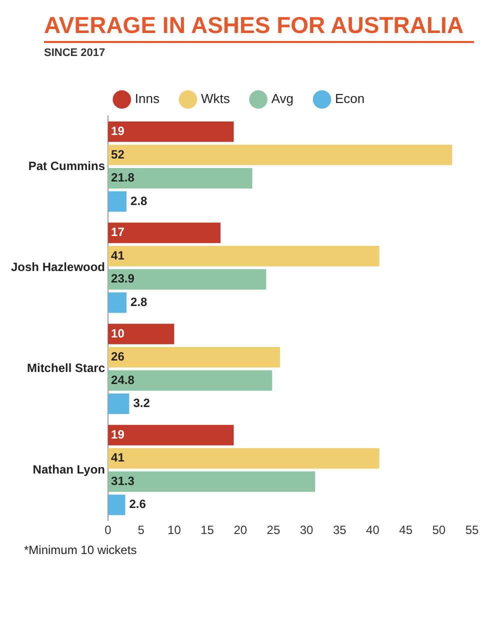 Image resolution: width=500 pixels, height=633 pixels. Describe the element at coordinates (123, 279) in the screenshot. I see `data-label: 23.9` at that location.